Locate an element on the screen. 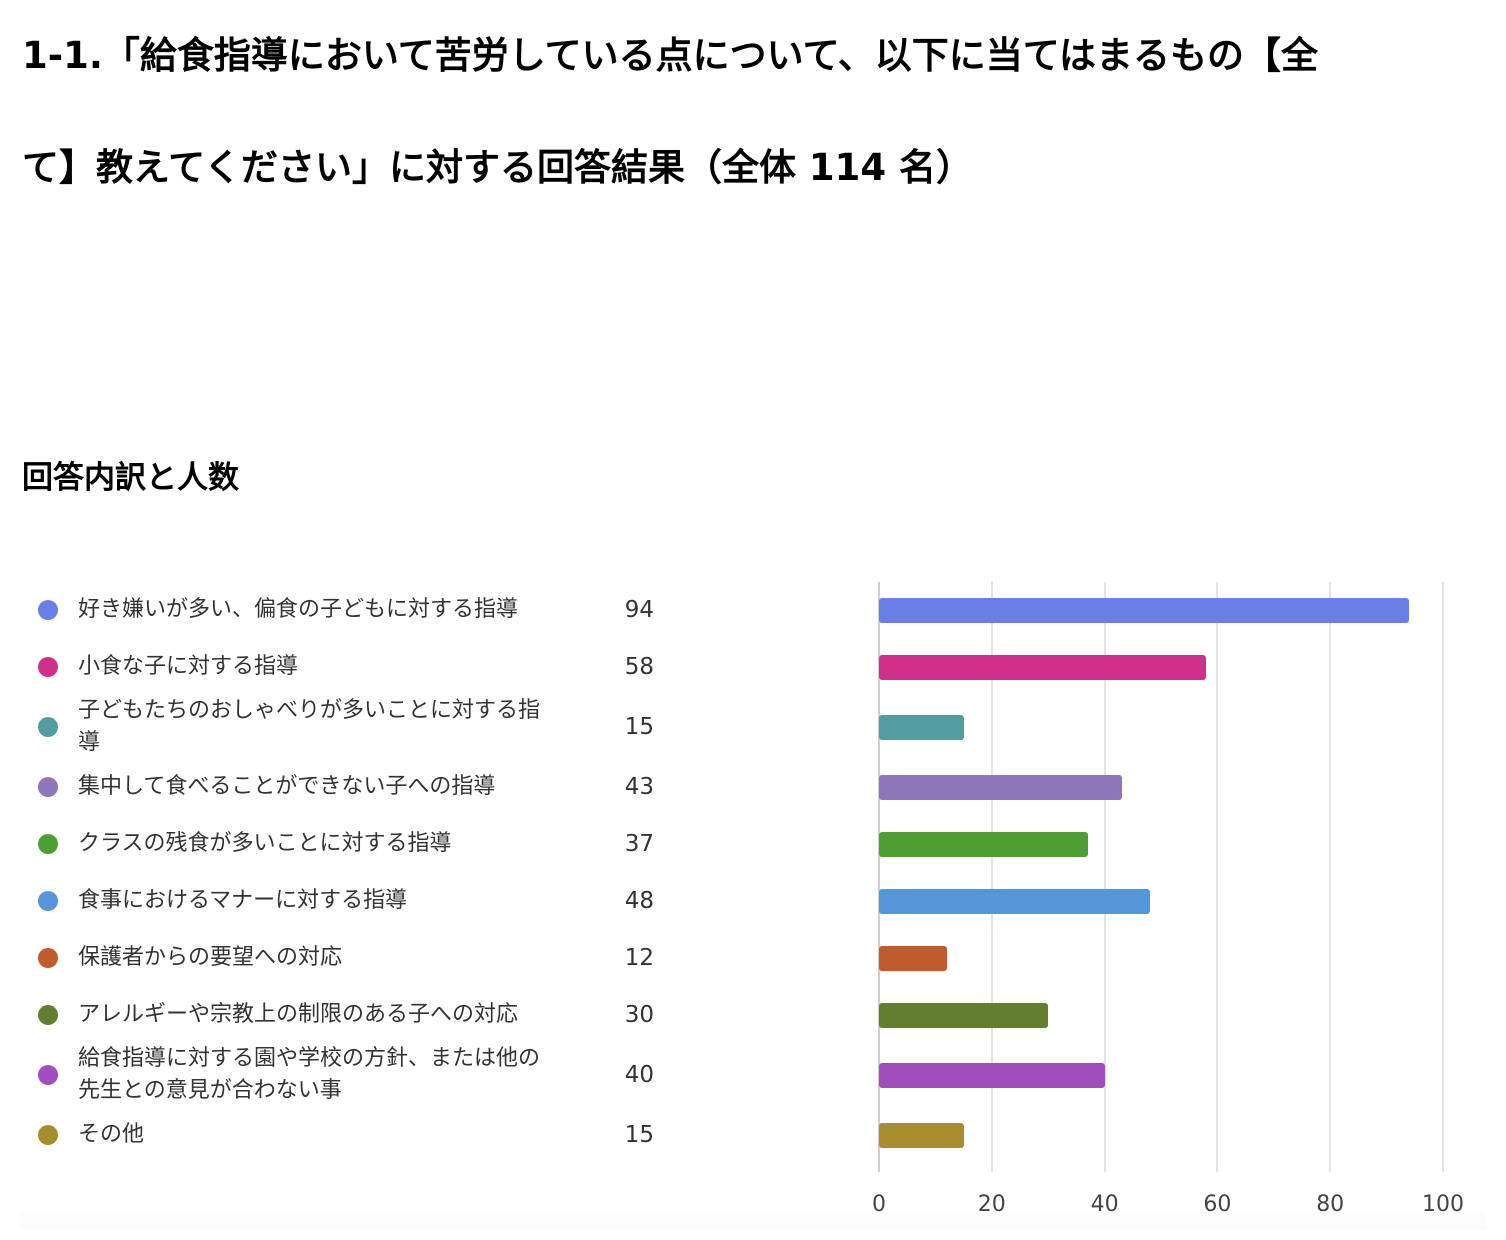  legend-item: 食事におけるマナーに対する指導 48 is located at coordinates (340, 901).